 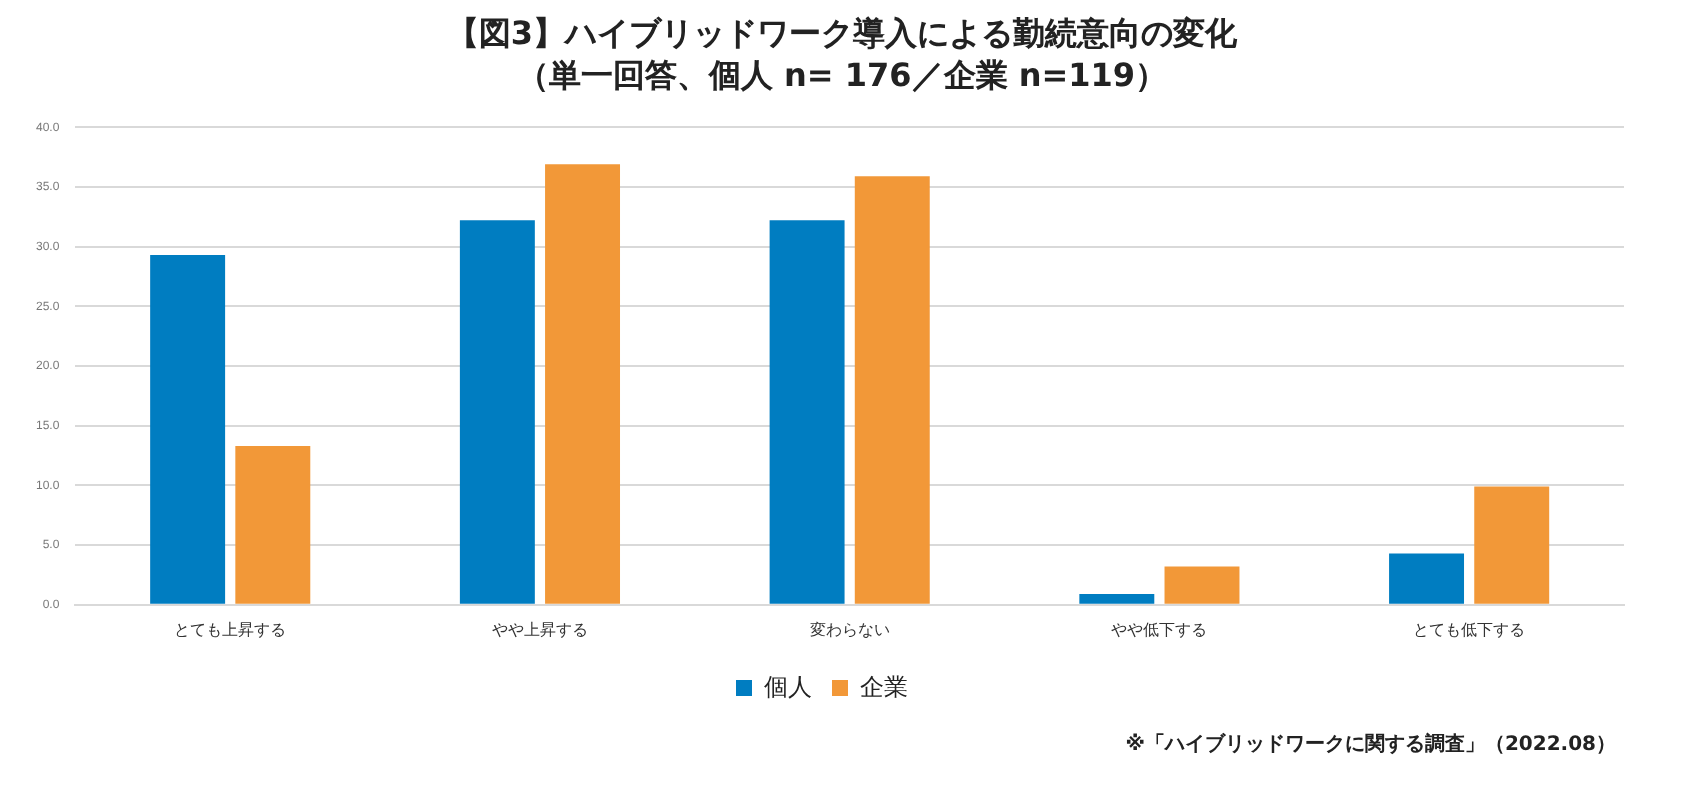 What do you see at coordinates (230, 629) in the screenshot?
I see `x-tick-label: とても上昇する` at bounding box center [230, 629].